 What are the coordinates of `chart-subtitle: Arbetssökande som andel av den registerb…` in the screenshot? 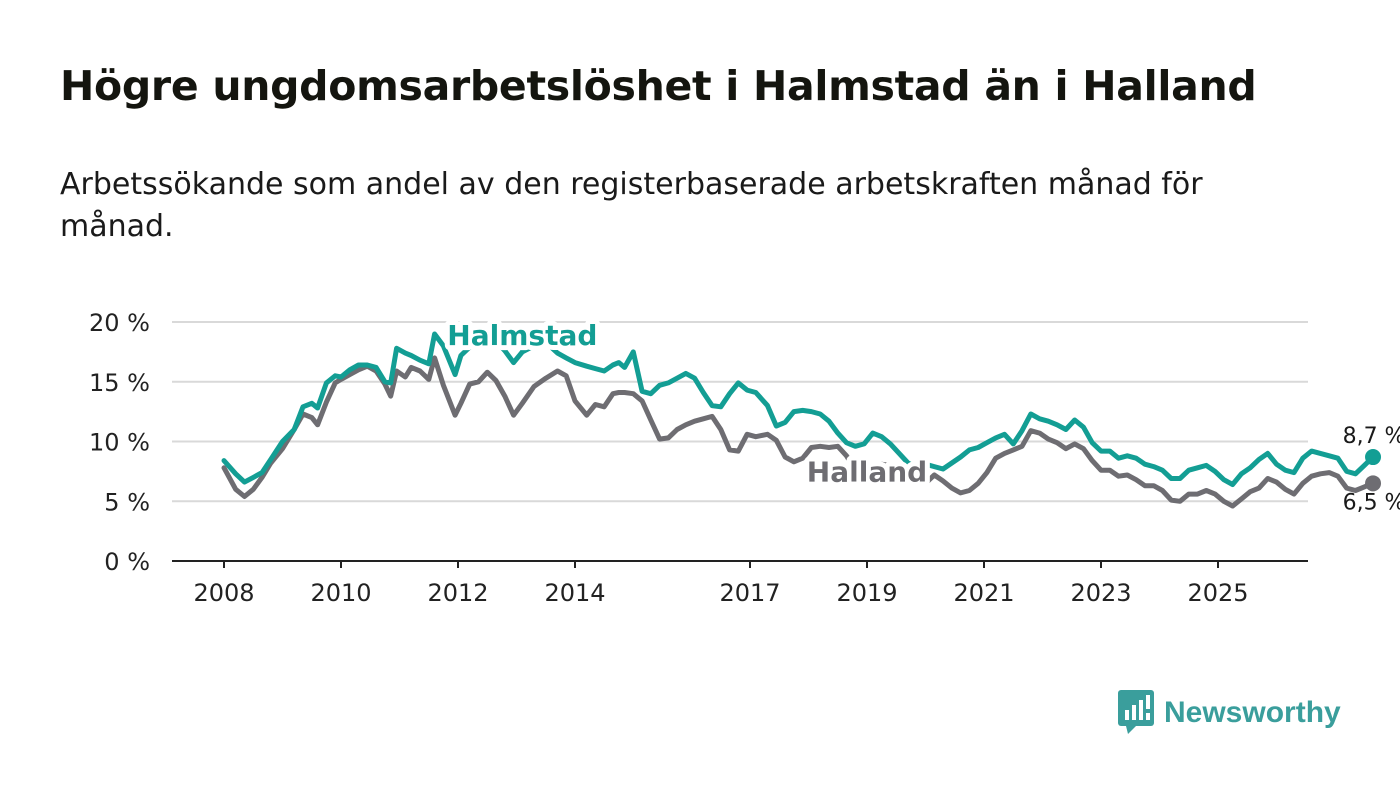 It's located at (631, 205).